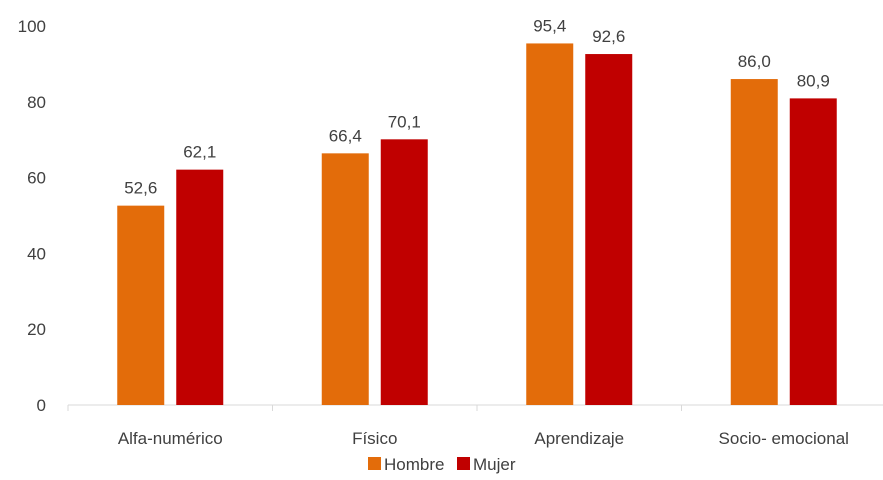 The width and height of the screenshot is (883, 480). What do you see at coordinates (36, 329) in the screenshot?
I see `y-tick-label: 20` at bounding box center [36, 329].